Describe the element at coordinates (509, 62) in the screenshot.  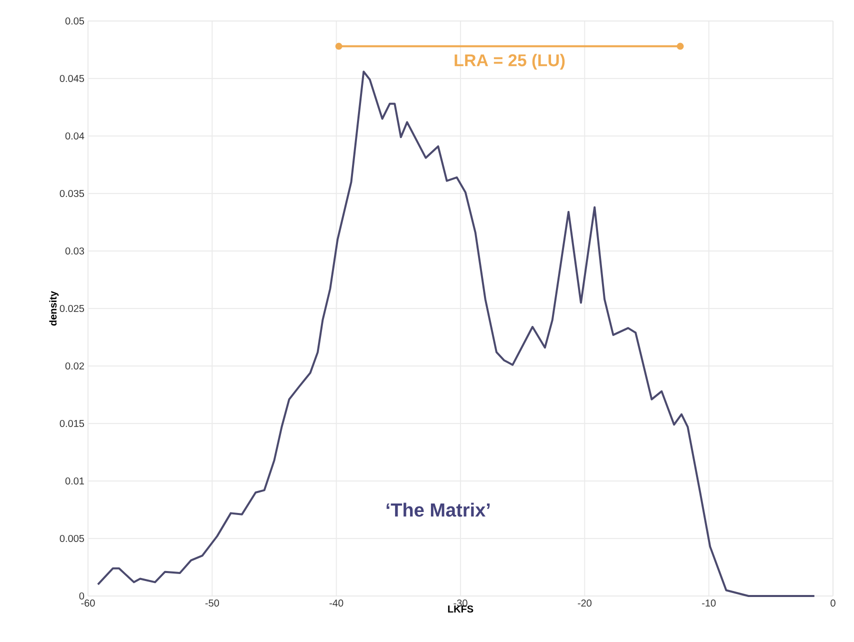
I see `series-label: LRA = 25 (LU)` at that location.